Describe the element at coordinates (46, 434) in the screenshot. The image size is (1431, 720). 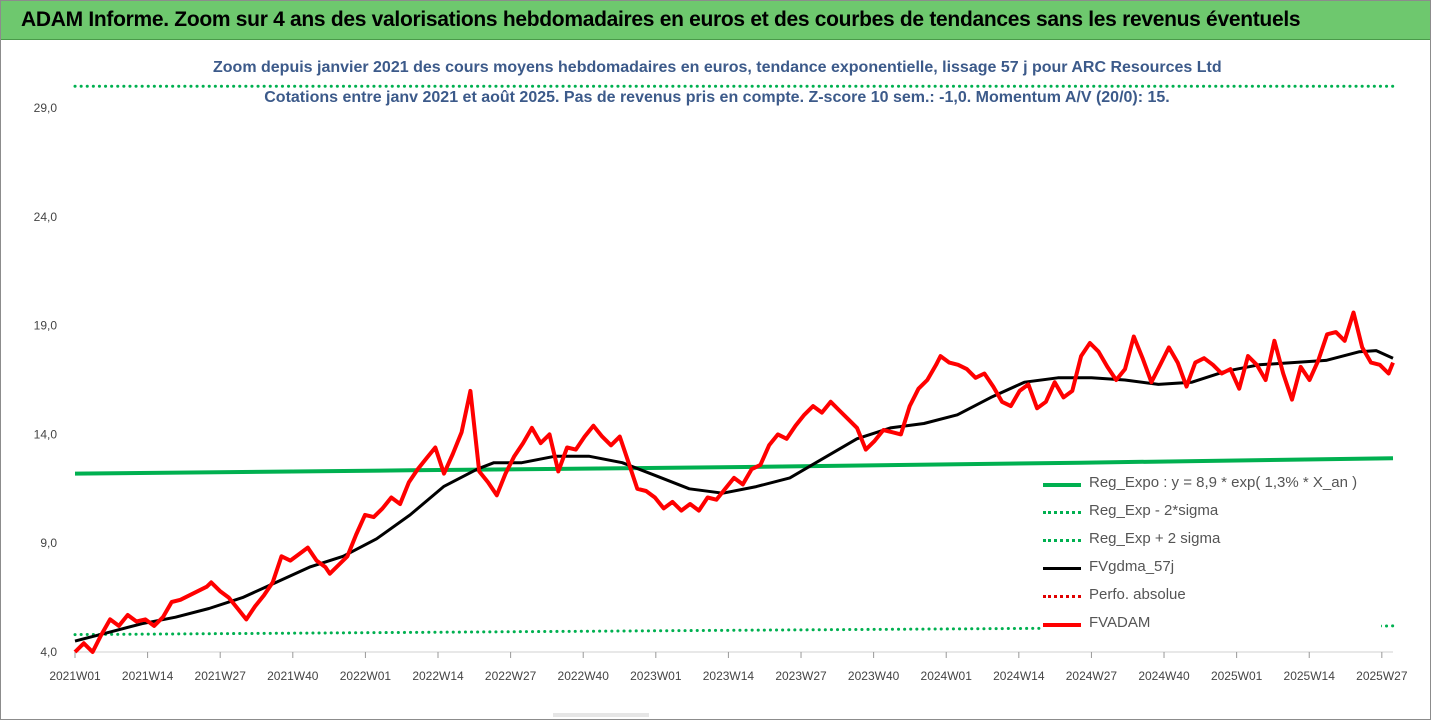
I see `y-tick-label: 14,0` at that location.